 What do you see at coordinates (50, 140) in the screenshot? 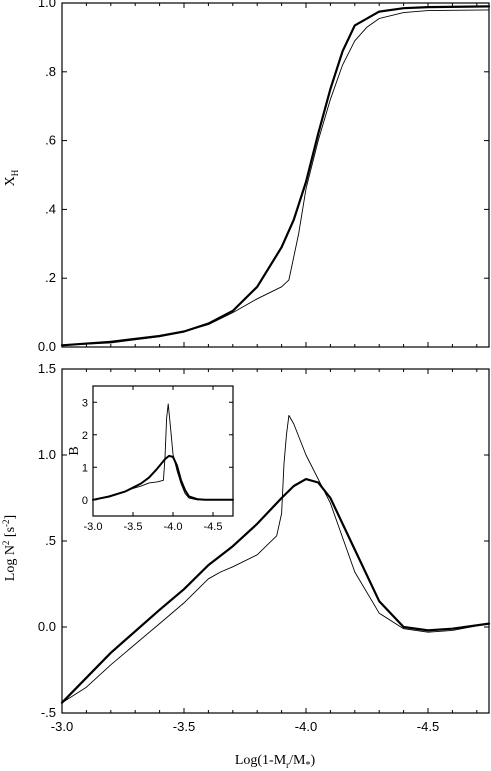
I see `top-y-tick-label: .6` at bounding box center [50, 140].